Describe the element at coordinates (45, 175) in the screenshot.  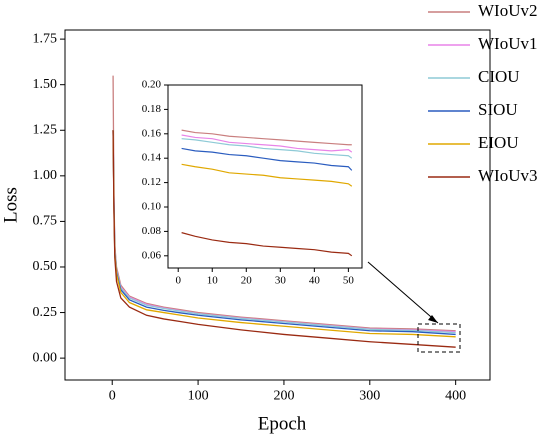
I see `y-tick-label: 1.00` at that location.